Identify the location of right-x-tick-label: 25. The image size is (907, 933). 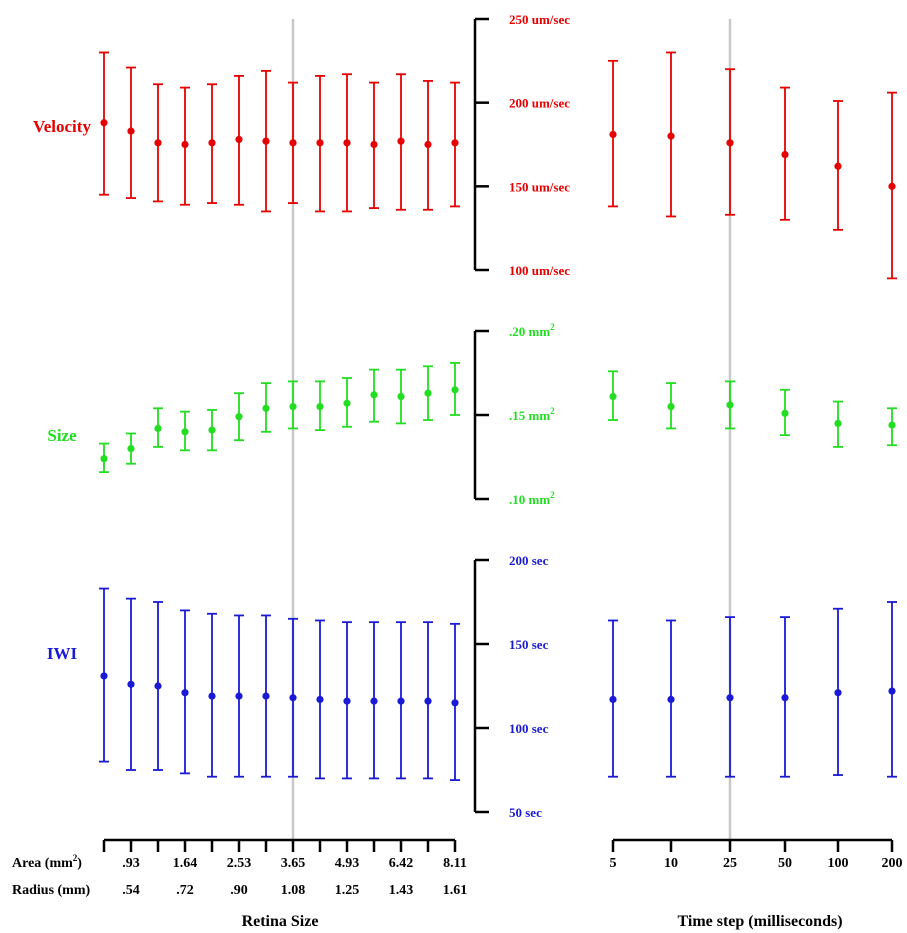
(730, 863).